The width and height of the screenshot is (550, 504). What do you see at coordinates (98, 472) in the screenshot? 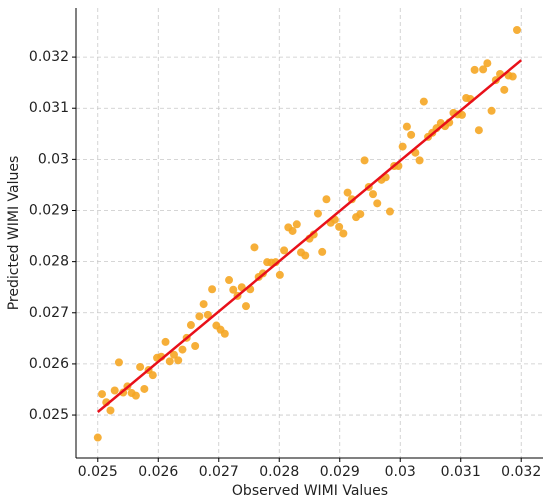
I see `x-tick-label: 0.025` at bounding box center [98, 472].